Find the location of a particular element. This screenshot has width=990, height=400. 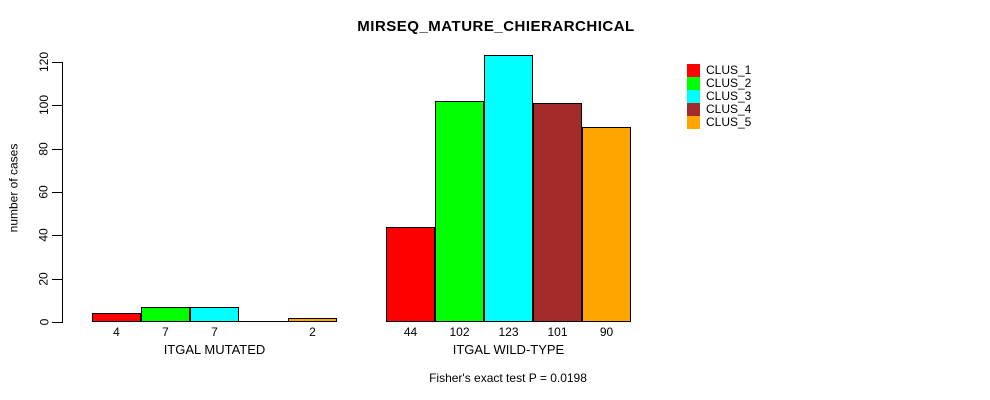

legend: CLUS_1 CLUS_2 CLUS_3 CLUS_4 CLUS_5 is located at coordinates (719, 96).